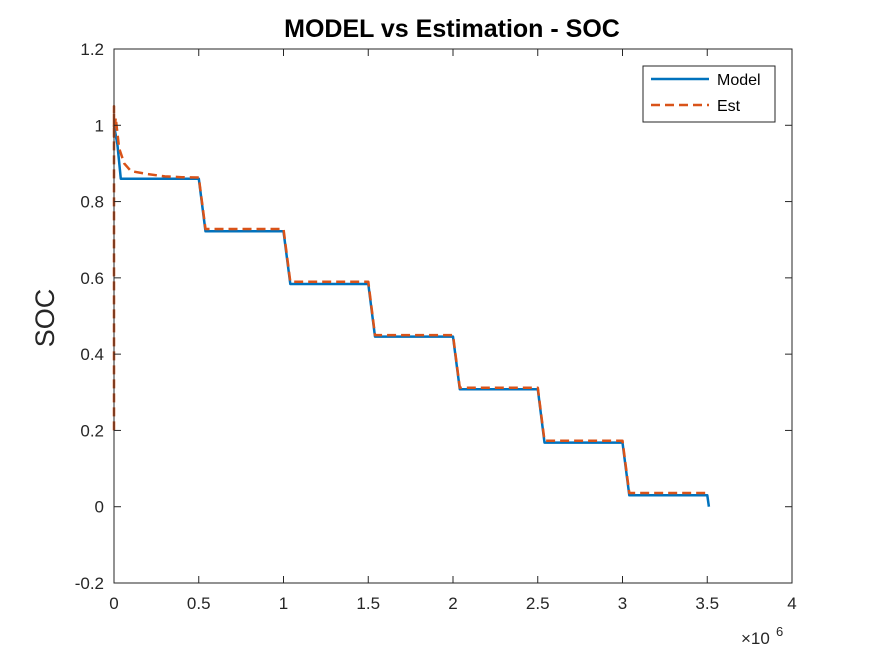  What do you see at coordinates (791, 603) in the screenshot?
I see `x-tick-label: 4` at bounding box center [791, 603].